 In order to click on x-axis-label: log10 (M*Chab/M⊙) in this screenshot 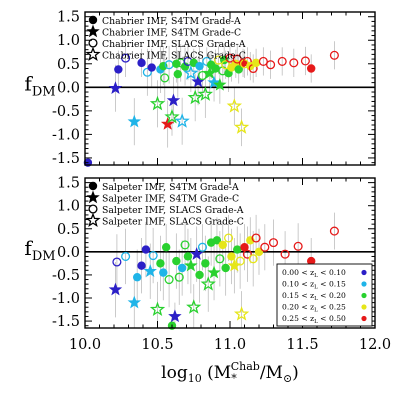, I will do `click(230, 372)`.